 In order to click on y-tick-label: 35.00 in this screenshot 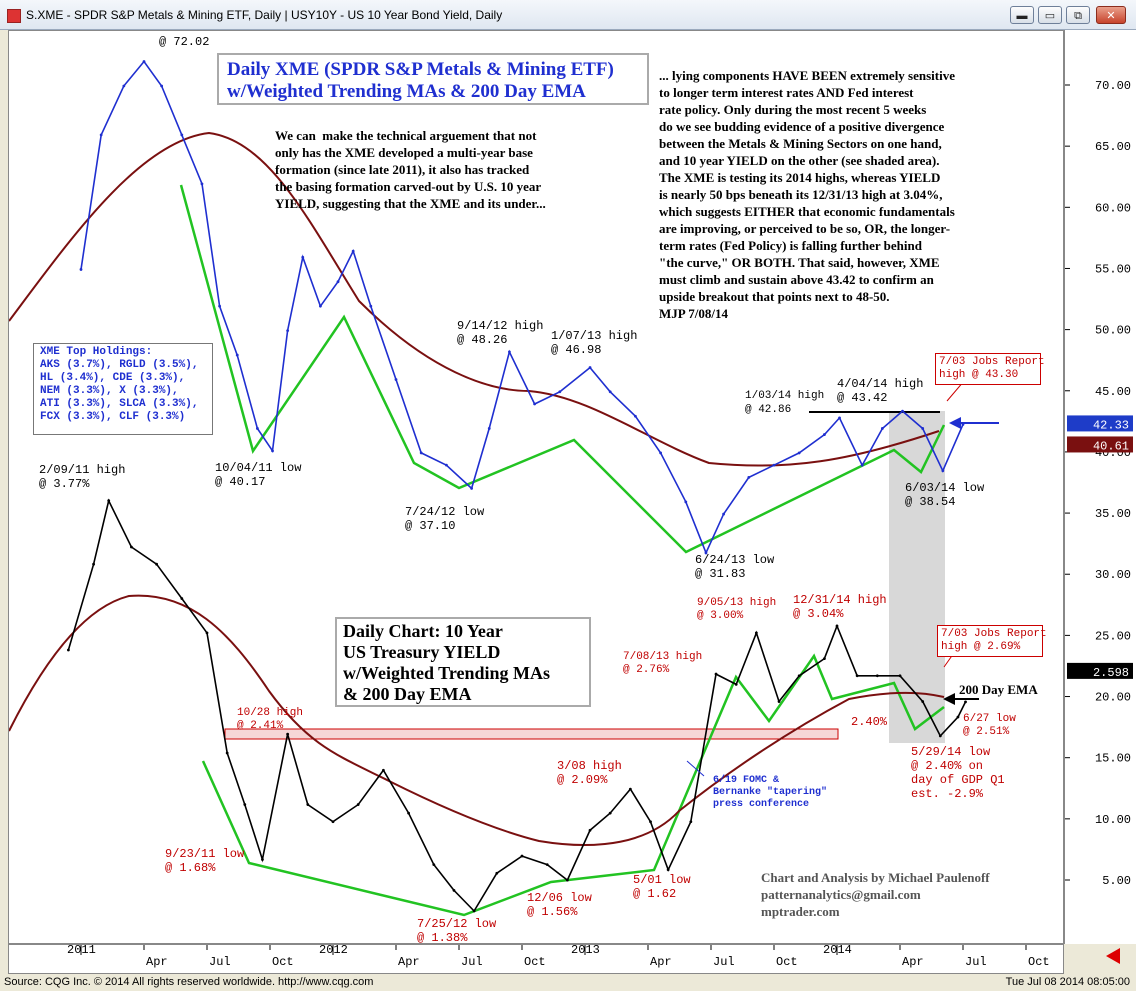, I will do `click(1113, 514)`.